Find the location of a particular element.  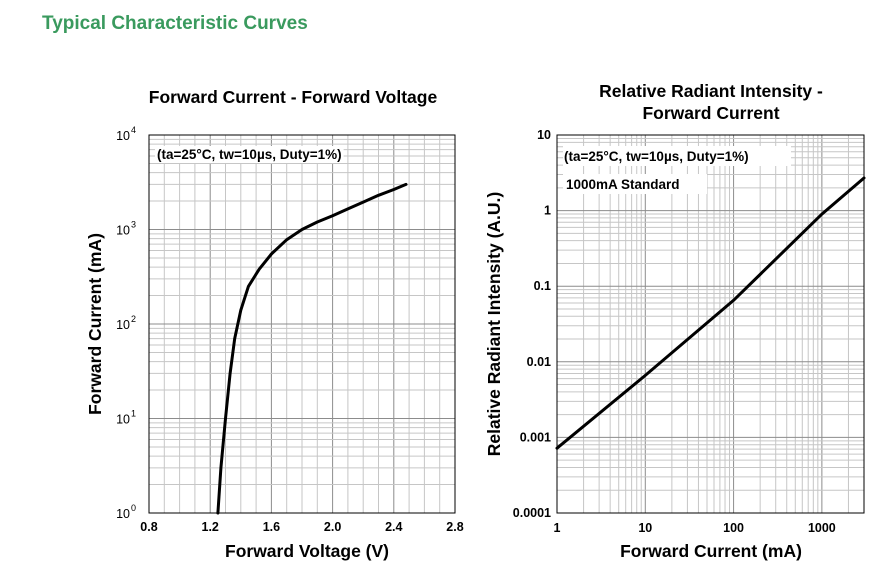

chart2-x-tick-label: 1 is located at coordinates (557, 528).